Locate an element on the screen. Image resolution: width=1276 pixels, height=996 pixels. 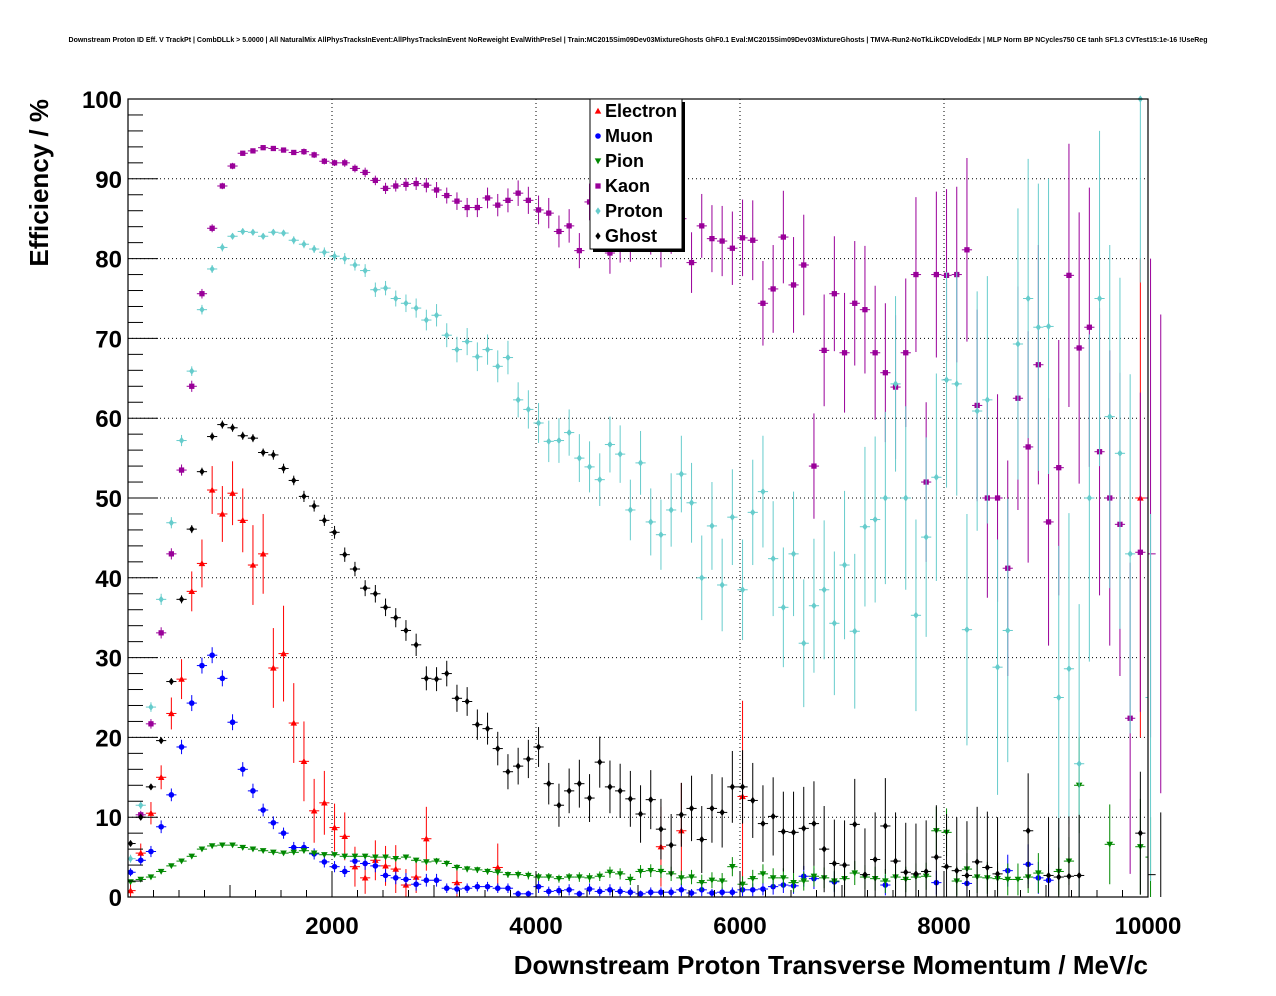
x-axis-tick-labels: 2000 4000 6000 8000 10000 is located at coordinates (743, 926).